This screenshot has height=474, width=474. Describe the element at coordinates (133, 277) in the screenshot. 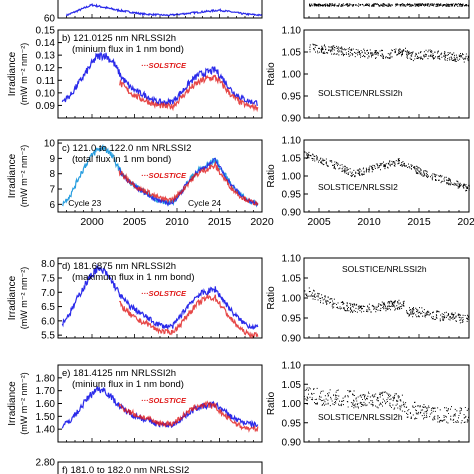

I see `panel-d-subtitle: (maximum flux in 1 nm bond)` at that location.